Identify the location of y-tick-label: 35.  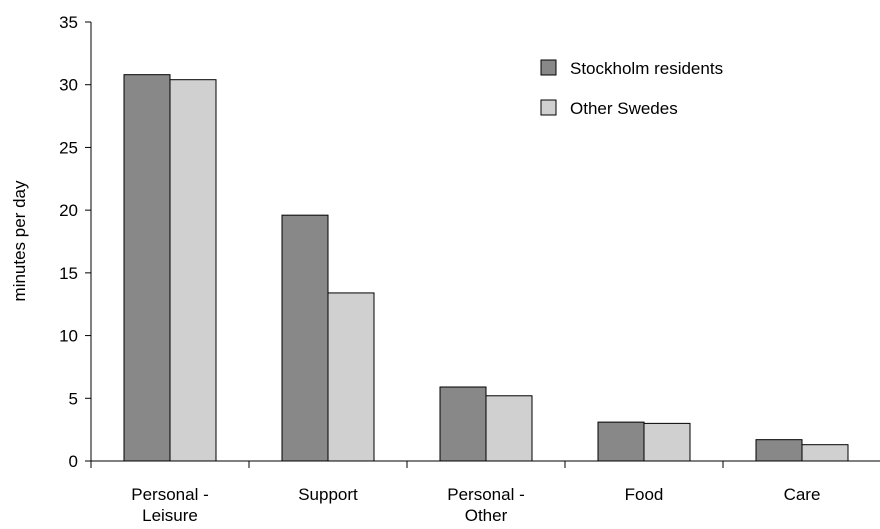
(68, 22).